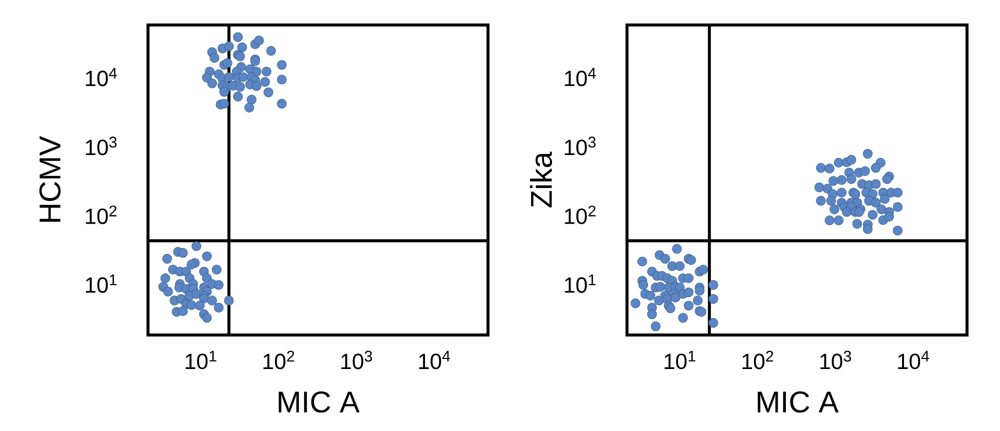  What do you see at coordinates (541, 180) in the screenshot?
I see `y-axis-title: Zika` at bounding box center [541, 180].